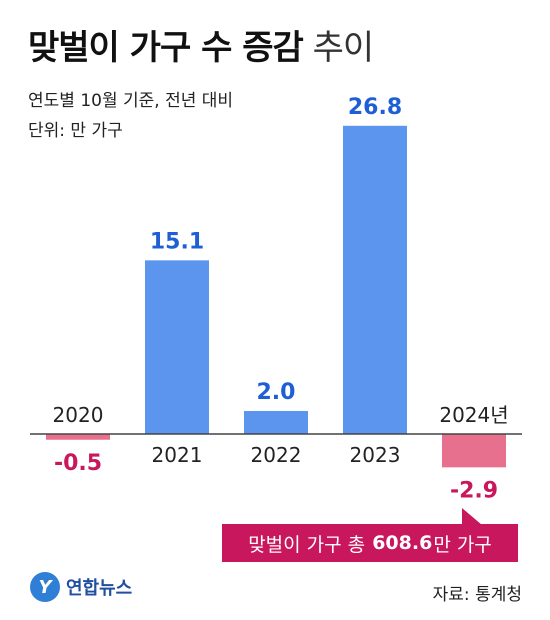 The image size is (550, 620). I want to click on x-label-2023: 2023, so click(375, 455).